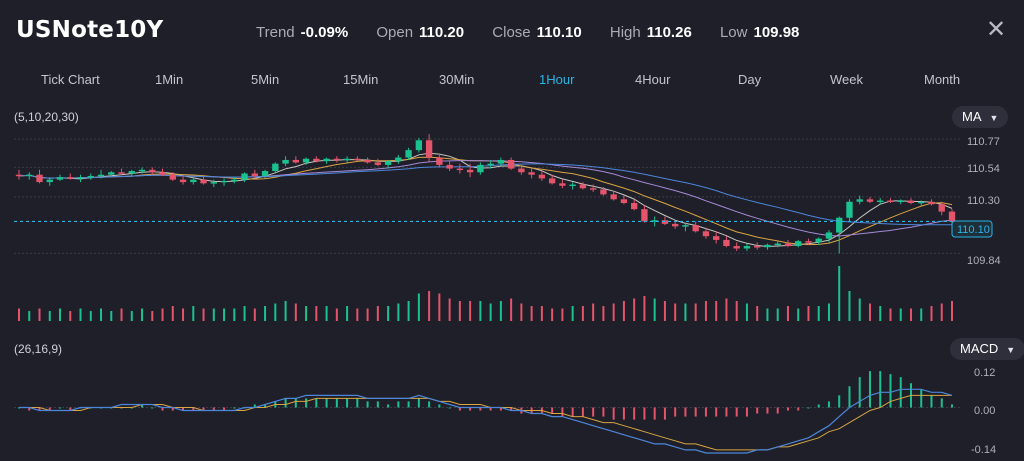 This screenshot has height=461, width=1024. I want to click on open-label: Open, so click(395, 32).